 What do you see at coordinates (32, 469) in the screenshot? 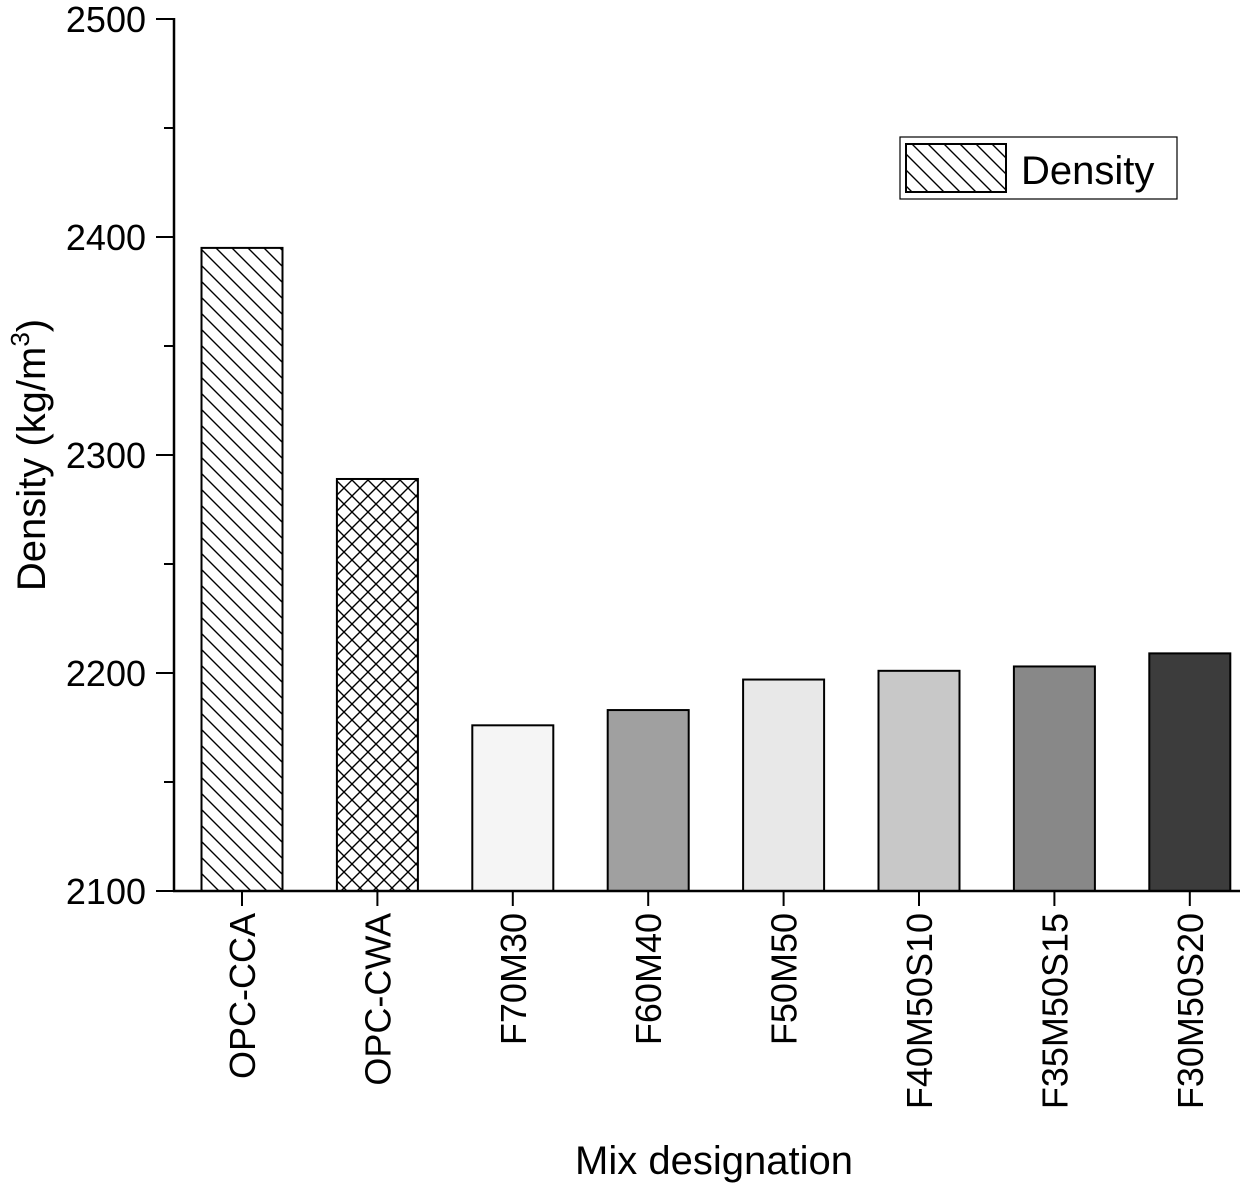
I see `y-axis-title-main: Density (kg/m` at bounding box center [32, 469].